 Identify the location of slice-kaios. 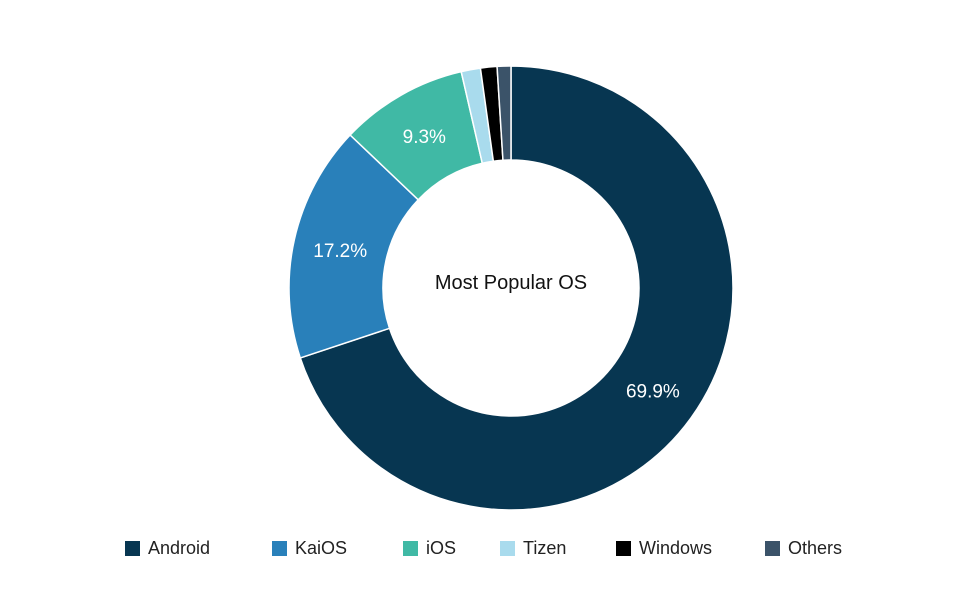
(354, 246).